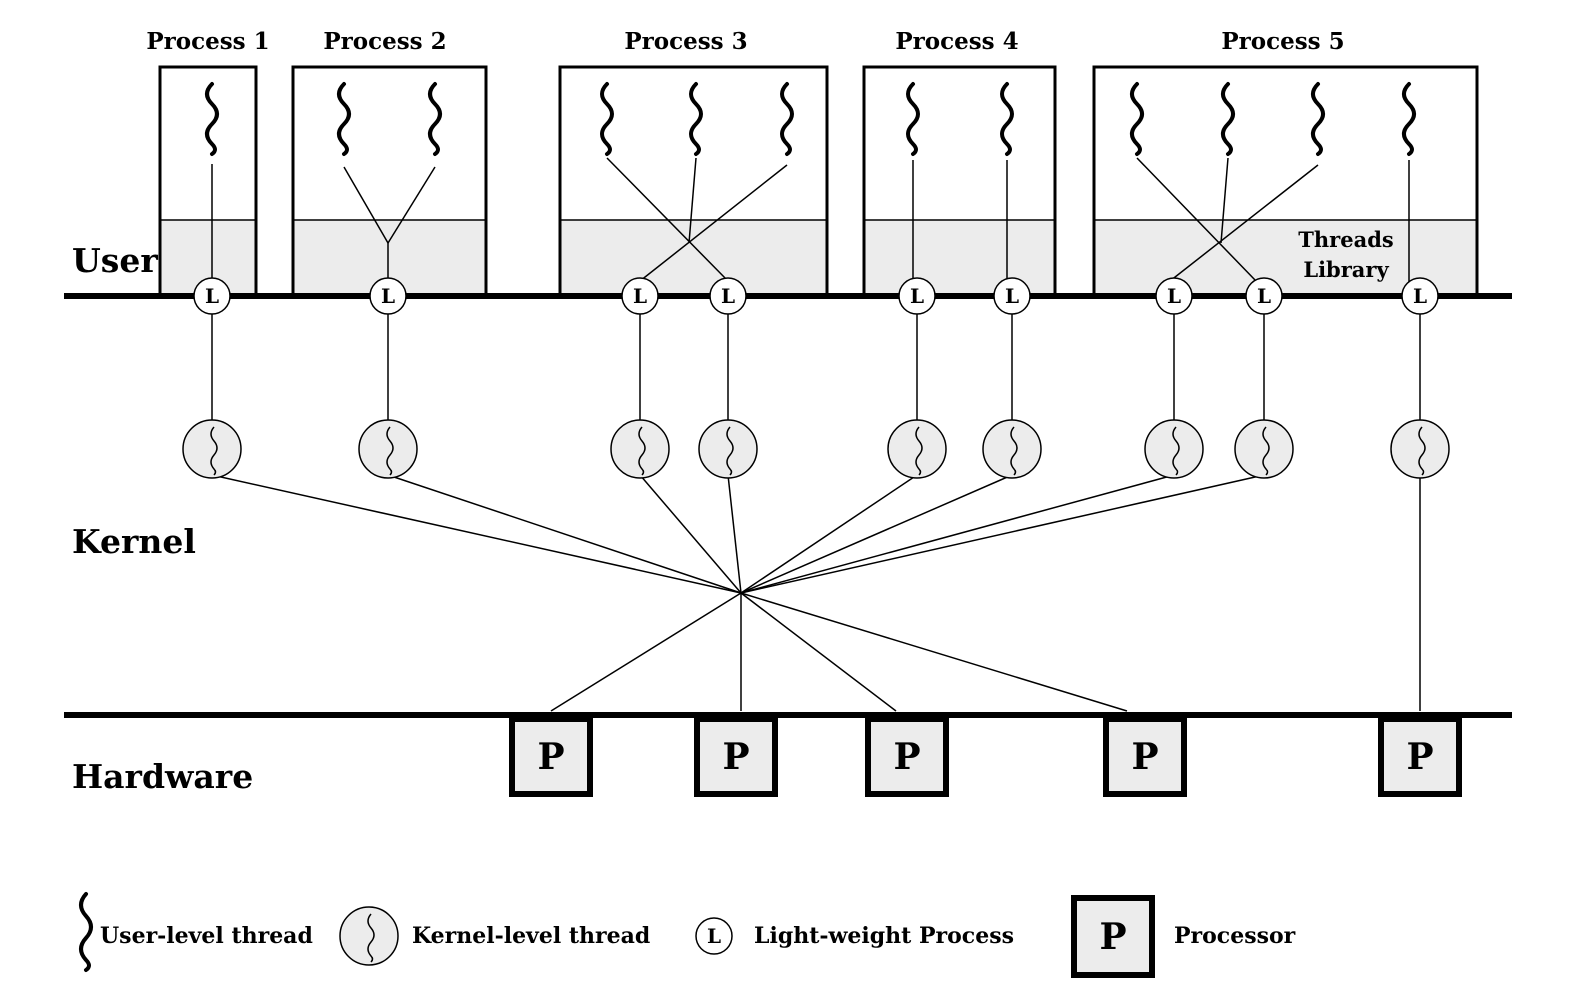 The width and height of the screenshot is (1576, 1004). What do you see at coordinates (206, 936) in the screenshot?
I see `legend-user-thread-label: User-level thread` at bounding box center [206, 936].